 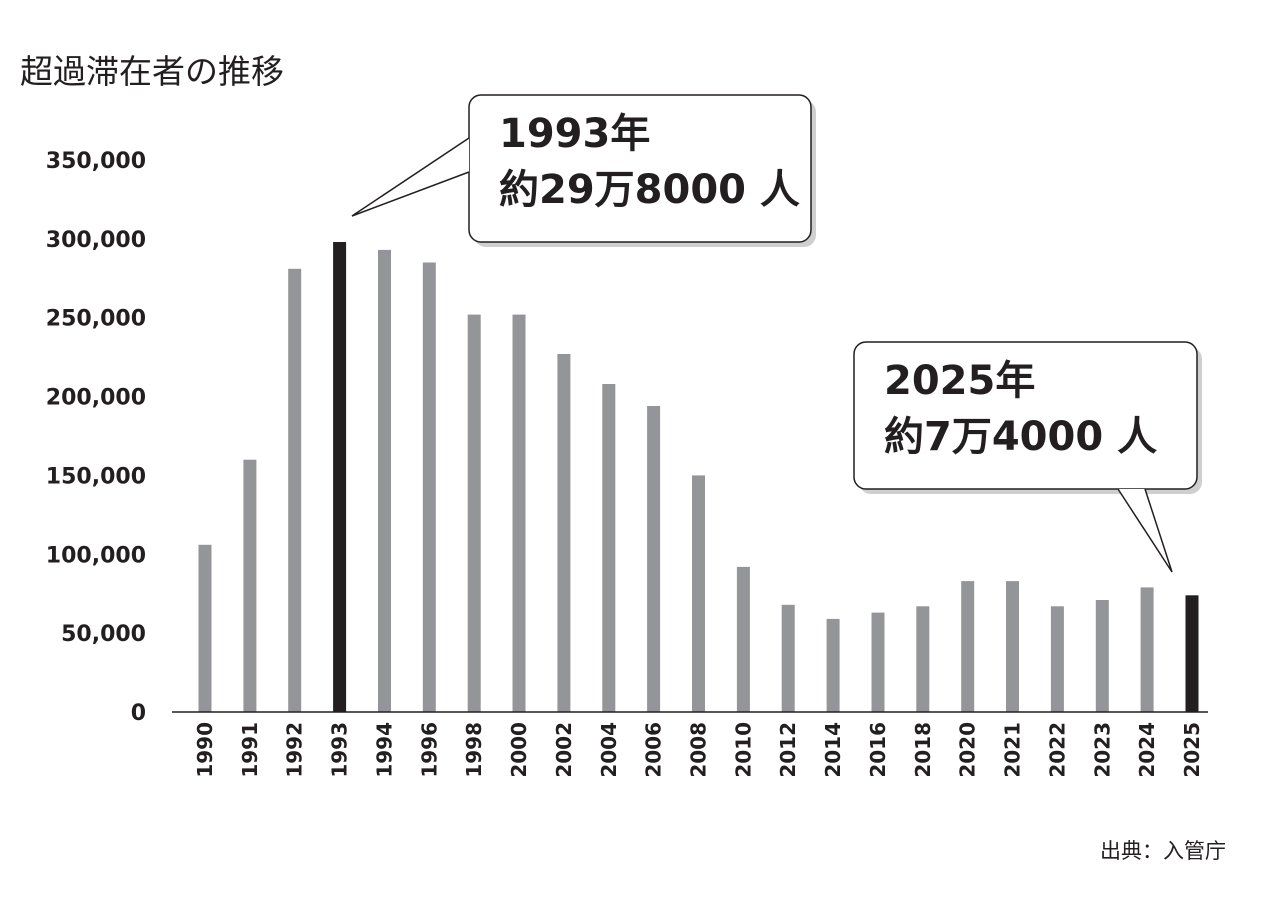 What do you see at coordinates (1192, 750) in the screenshot?
I see `x-tick-label: 2025` at bounding box center [1192, 750].